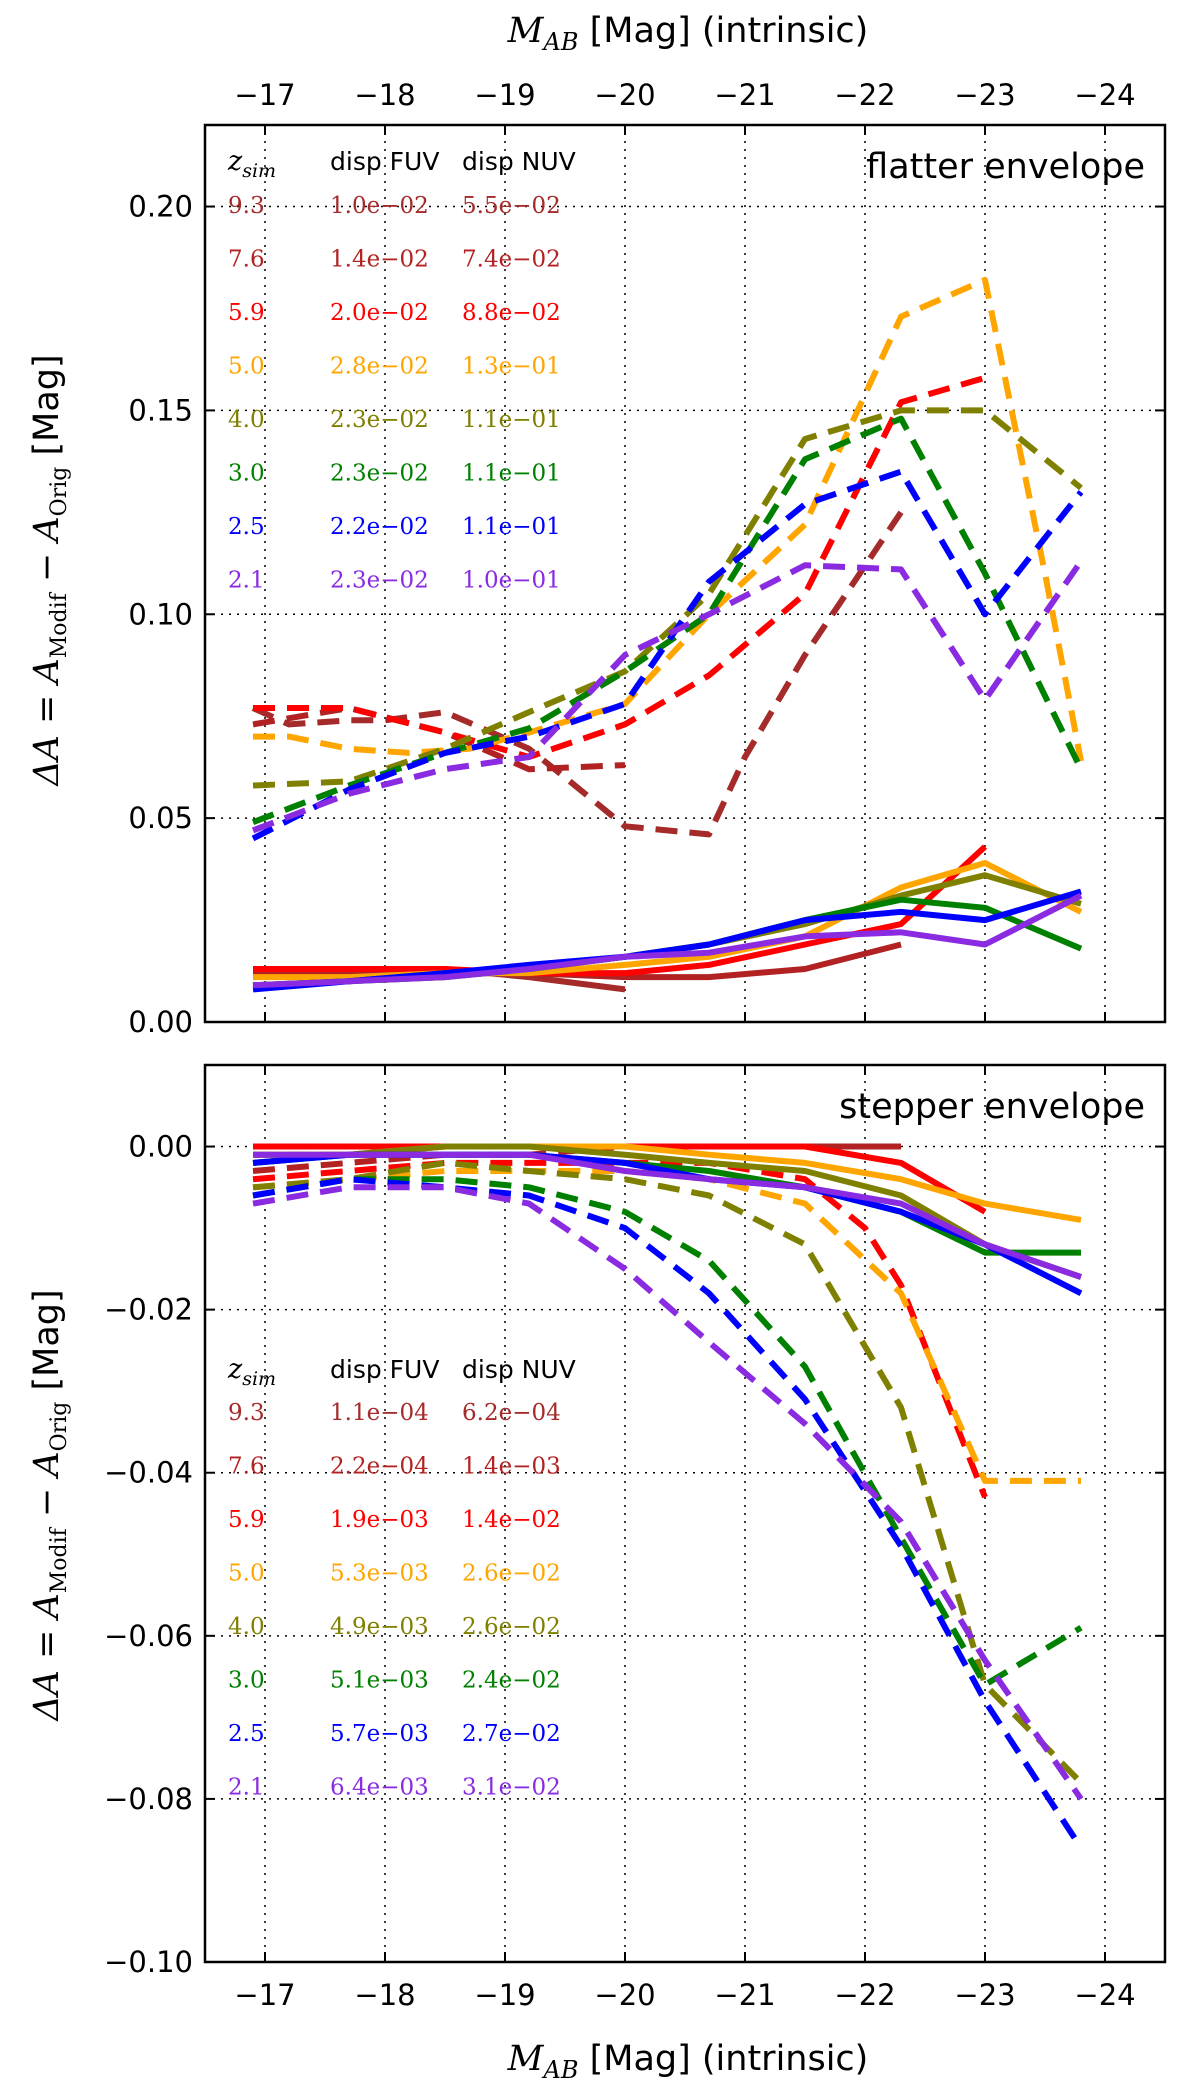 This screenshot has height=2087, width=1200. I want to click on legend-fuv-value: 2.0e−02, so click(379, 313).